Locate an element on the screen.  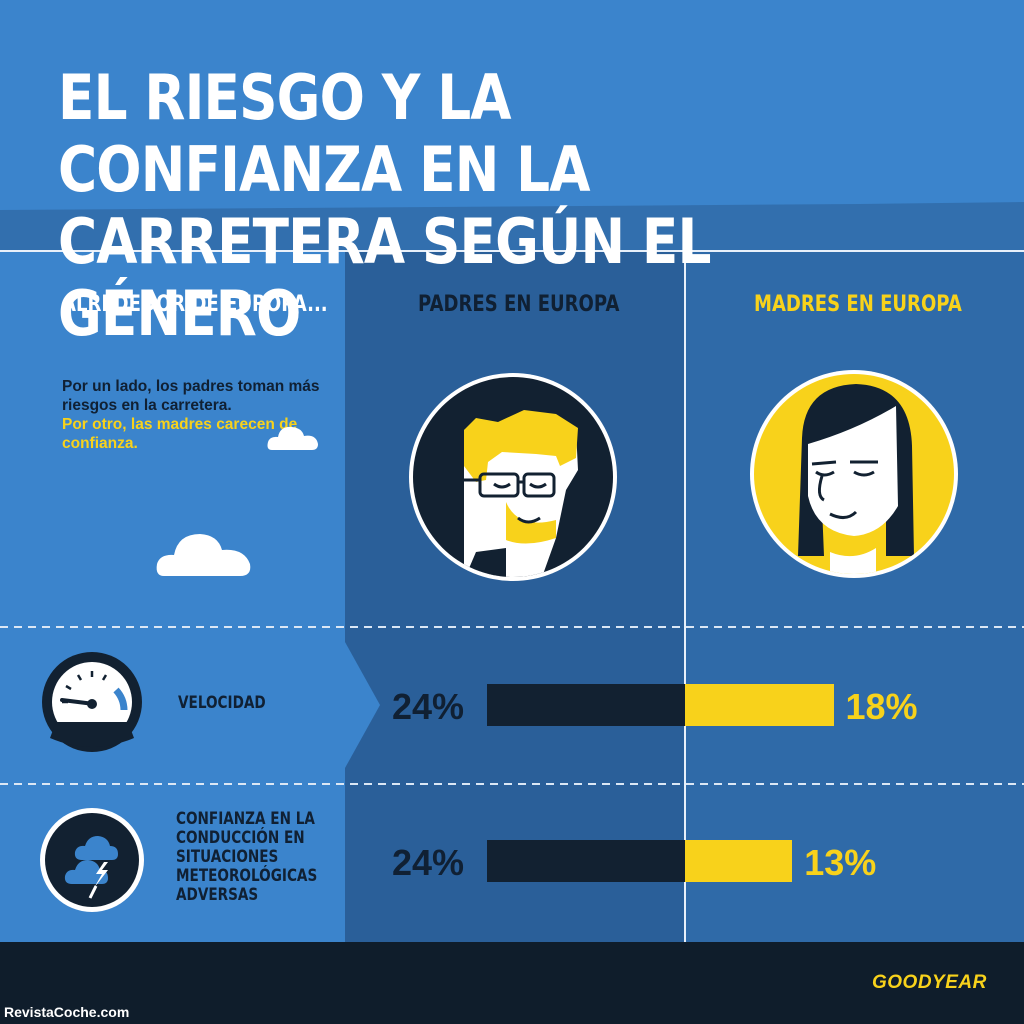
title-line-1: EL RIESGO Y LA CONFIANZA EN LA is located at coordinates (324, 133).